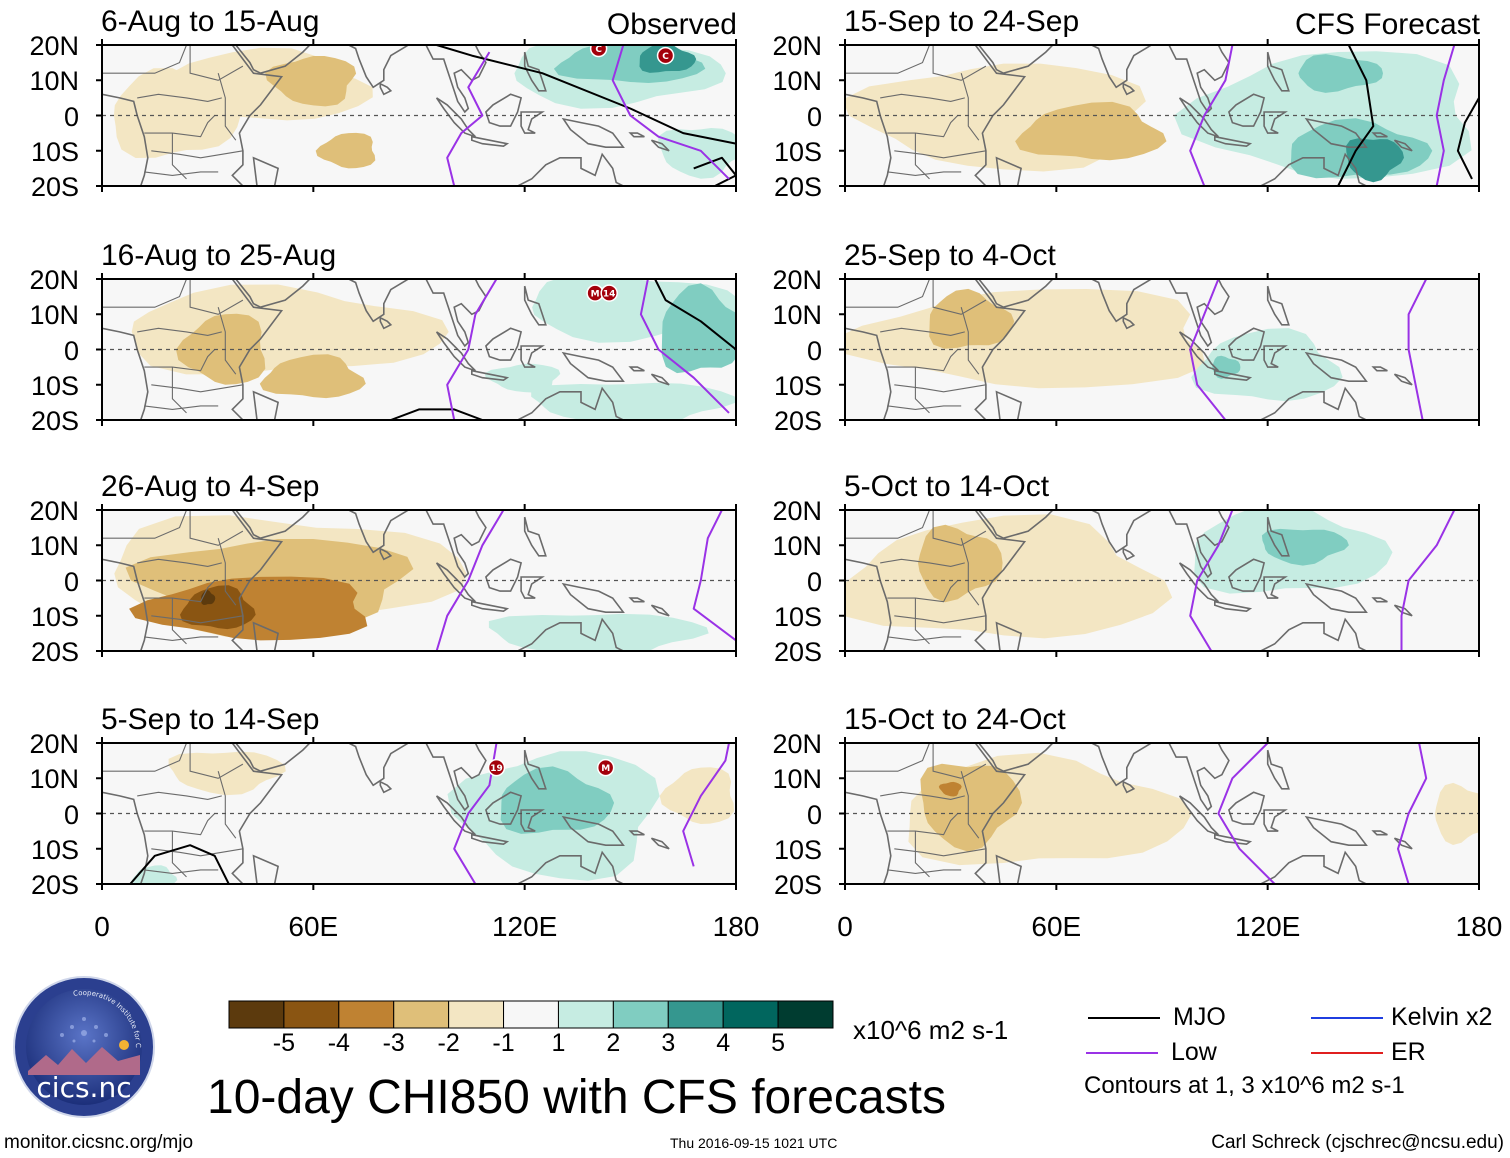 This screenshot has width=1510, height=1158. I want to click on footer-timestamp: Thu 2016-09-15 1021 UTC, so click(754, 1143).